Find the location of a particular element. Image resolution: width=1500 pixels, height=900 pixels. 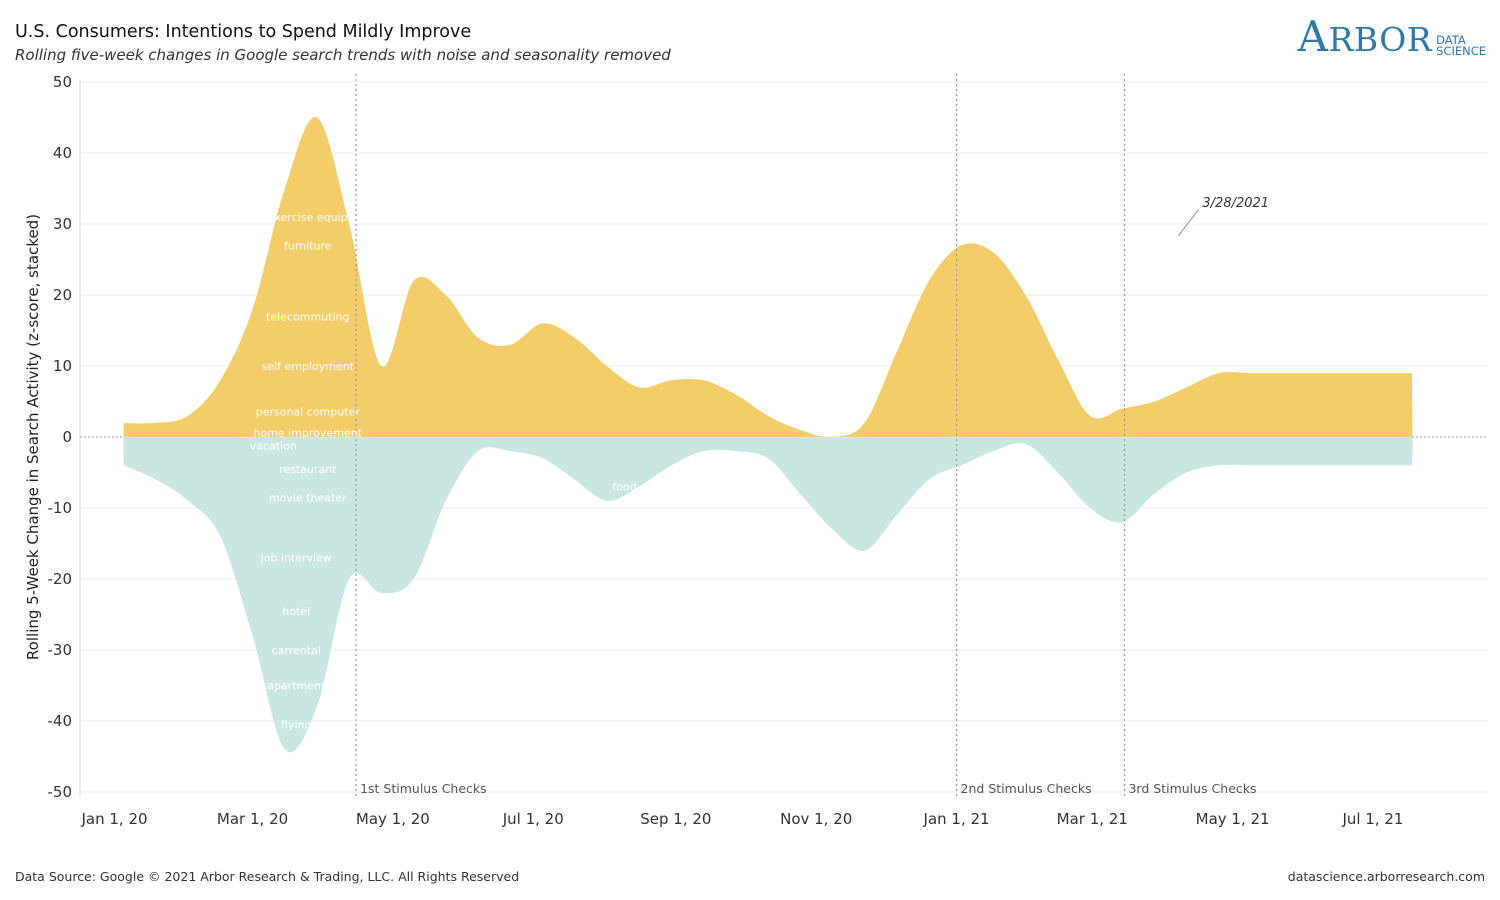

logo-subtitle: DATA SCIENCE is located at coordinates (1461, 45).